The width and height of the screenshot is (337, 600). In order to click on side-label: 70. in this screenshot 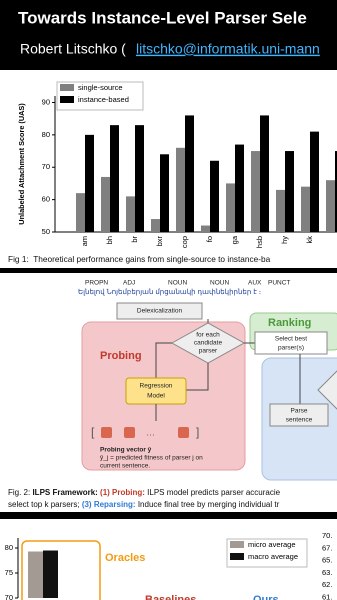, I will do `click(327, 535)`.